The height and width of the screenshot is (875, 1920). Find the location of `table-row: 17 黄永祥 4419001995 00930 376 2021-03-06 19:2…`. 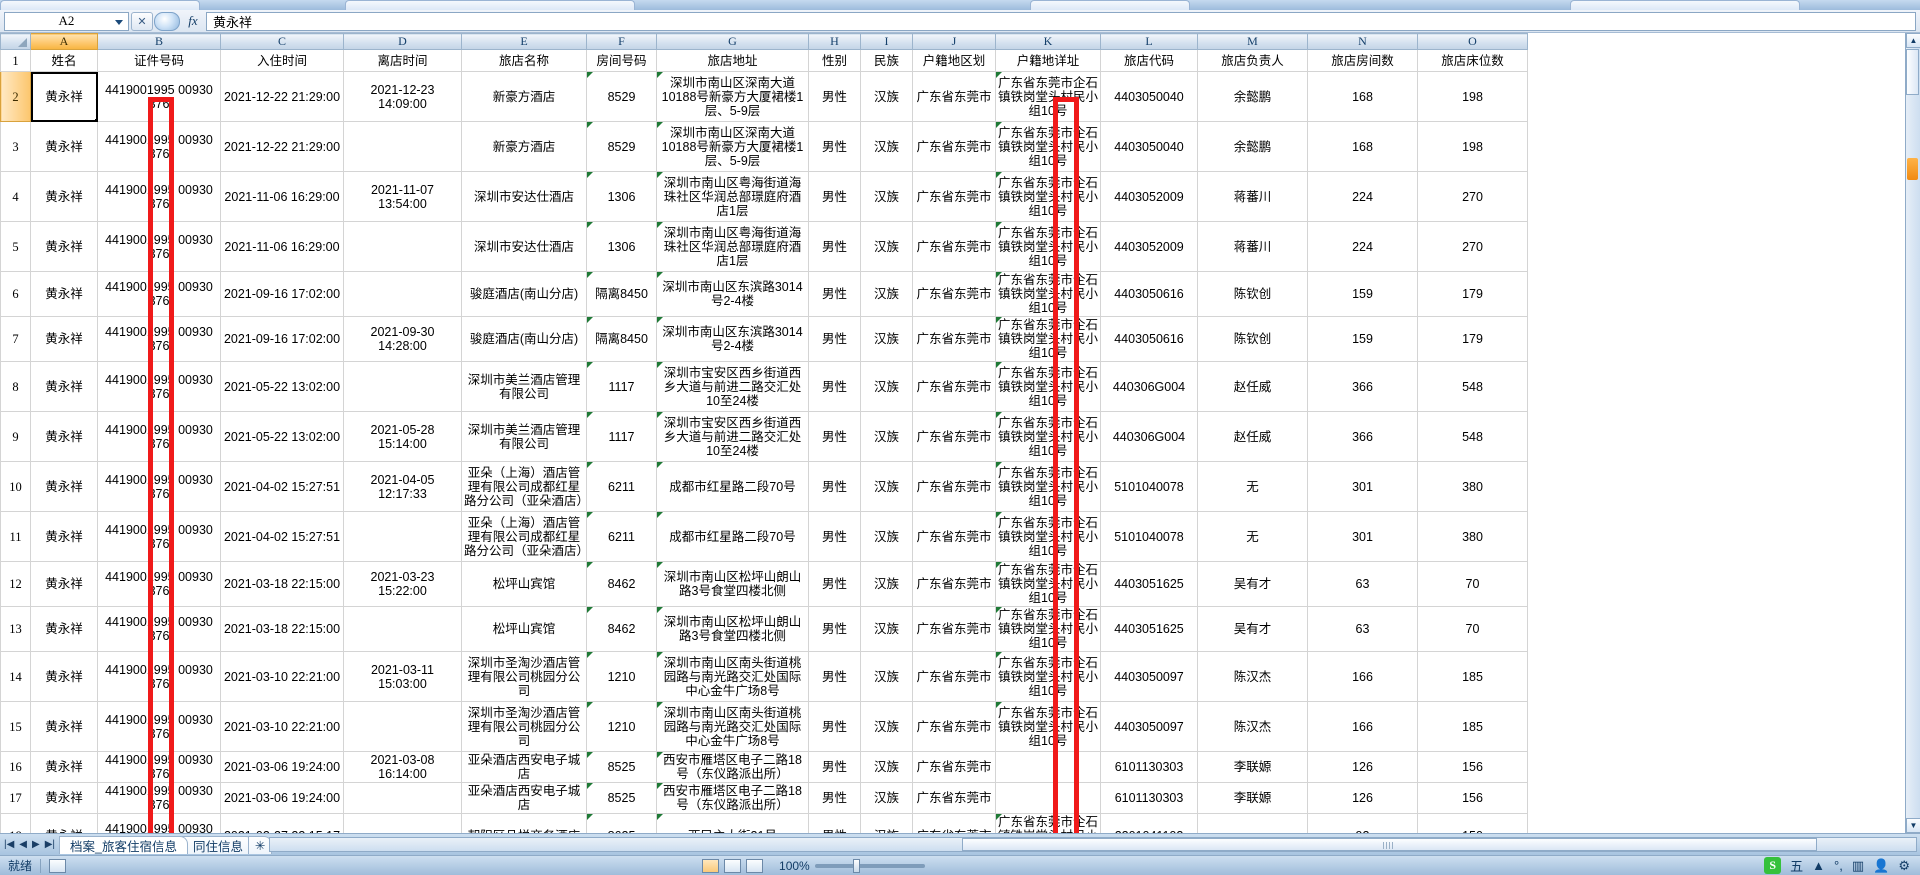

table-row: 17 黄永祥 4419001995 00930 376 2021-03-06 19:2… is located at coordinates (764, 798).